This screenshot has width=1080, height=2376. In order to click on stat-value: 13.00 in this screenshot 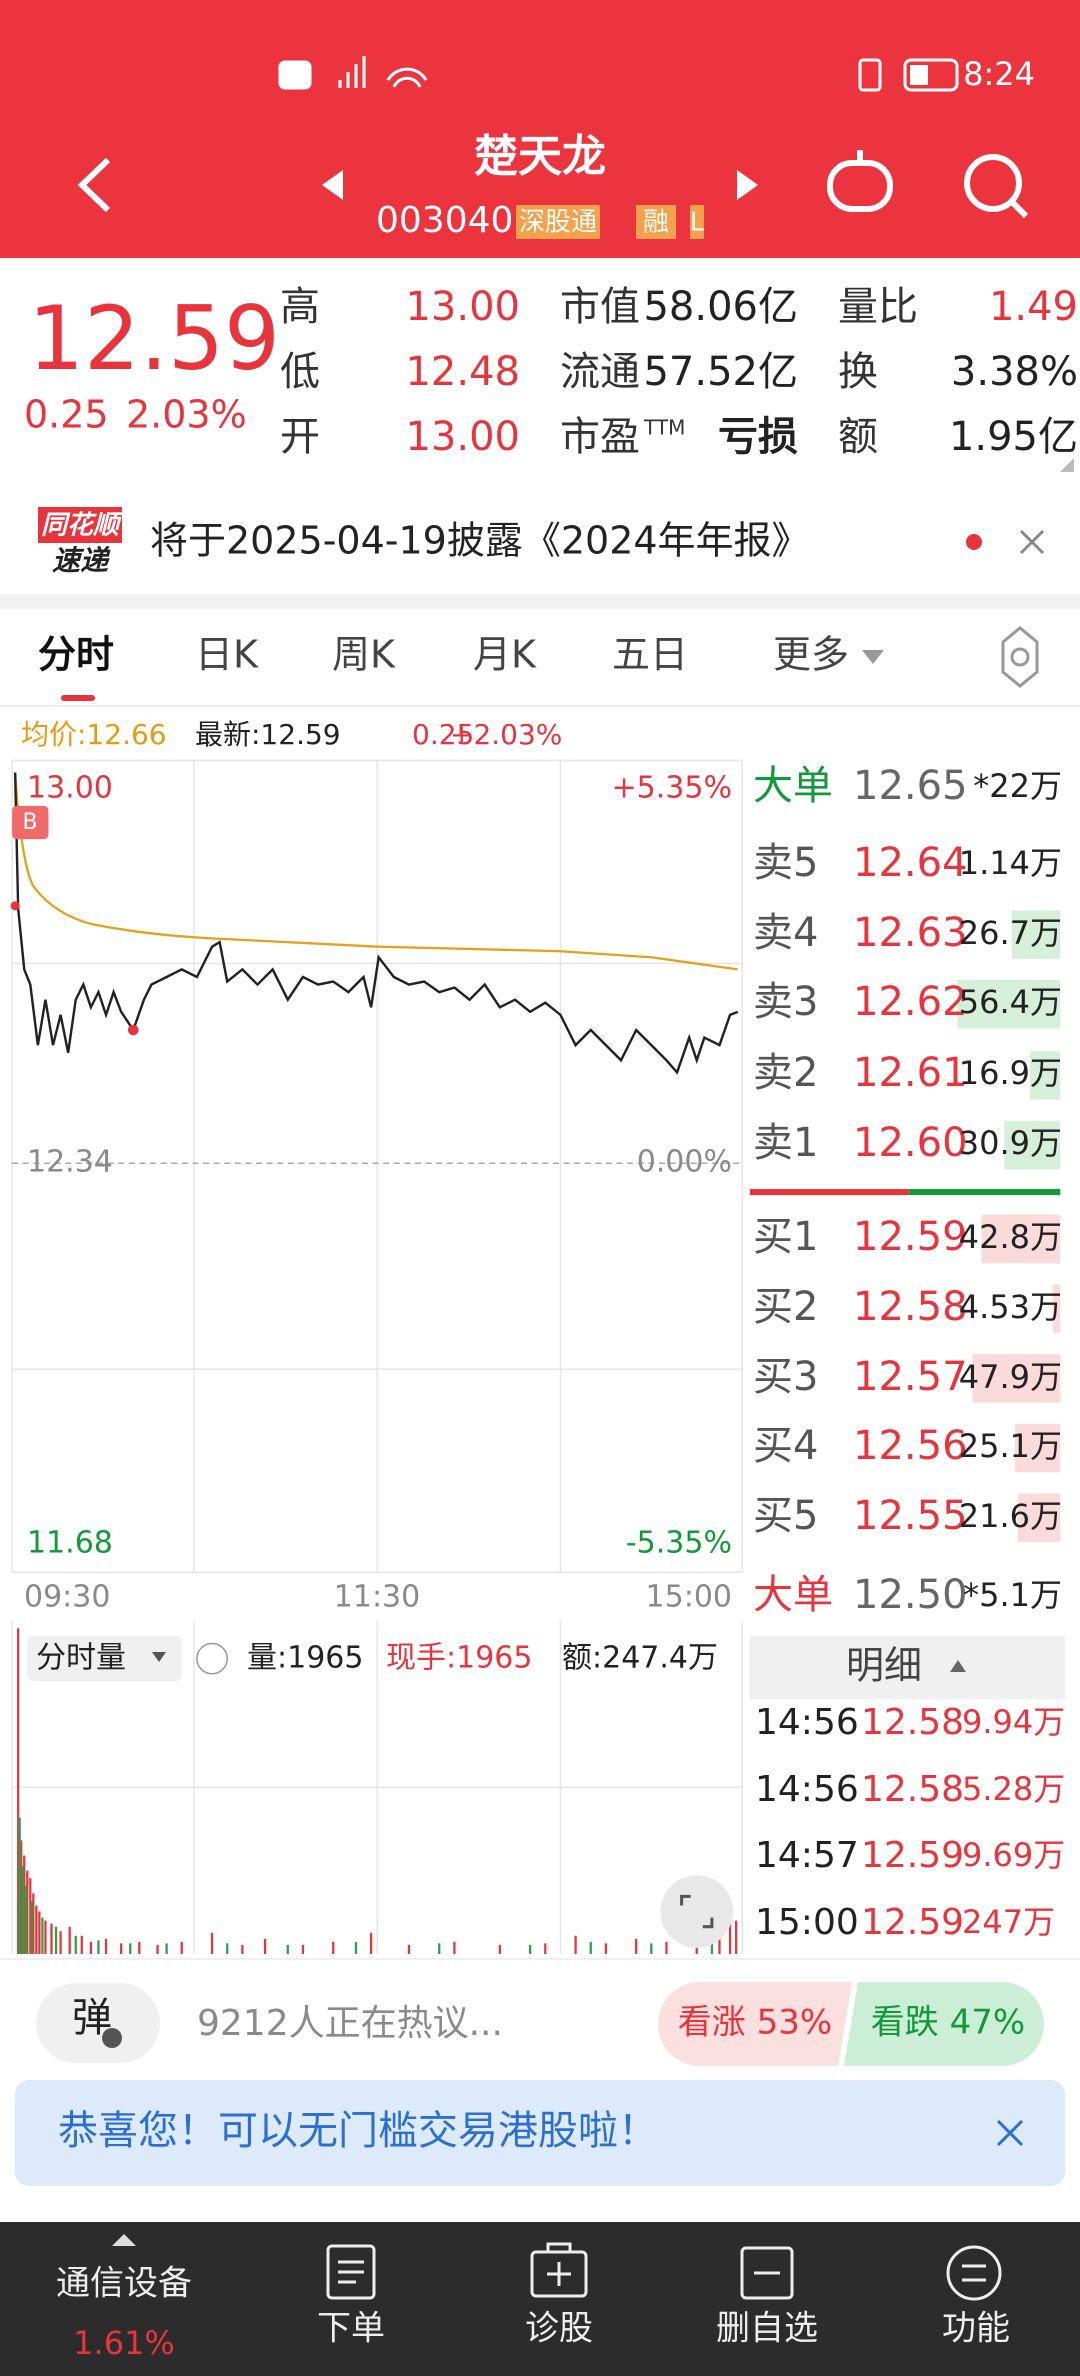, I will do `click(462, 437)`.